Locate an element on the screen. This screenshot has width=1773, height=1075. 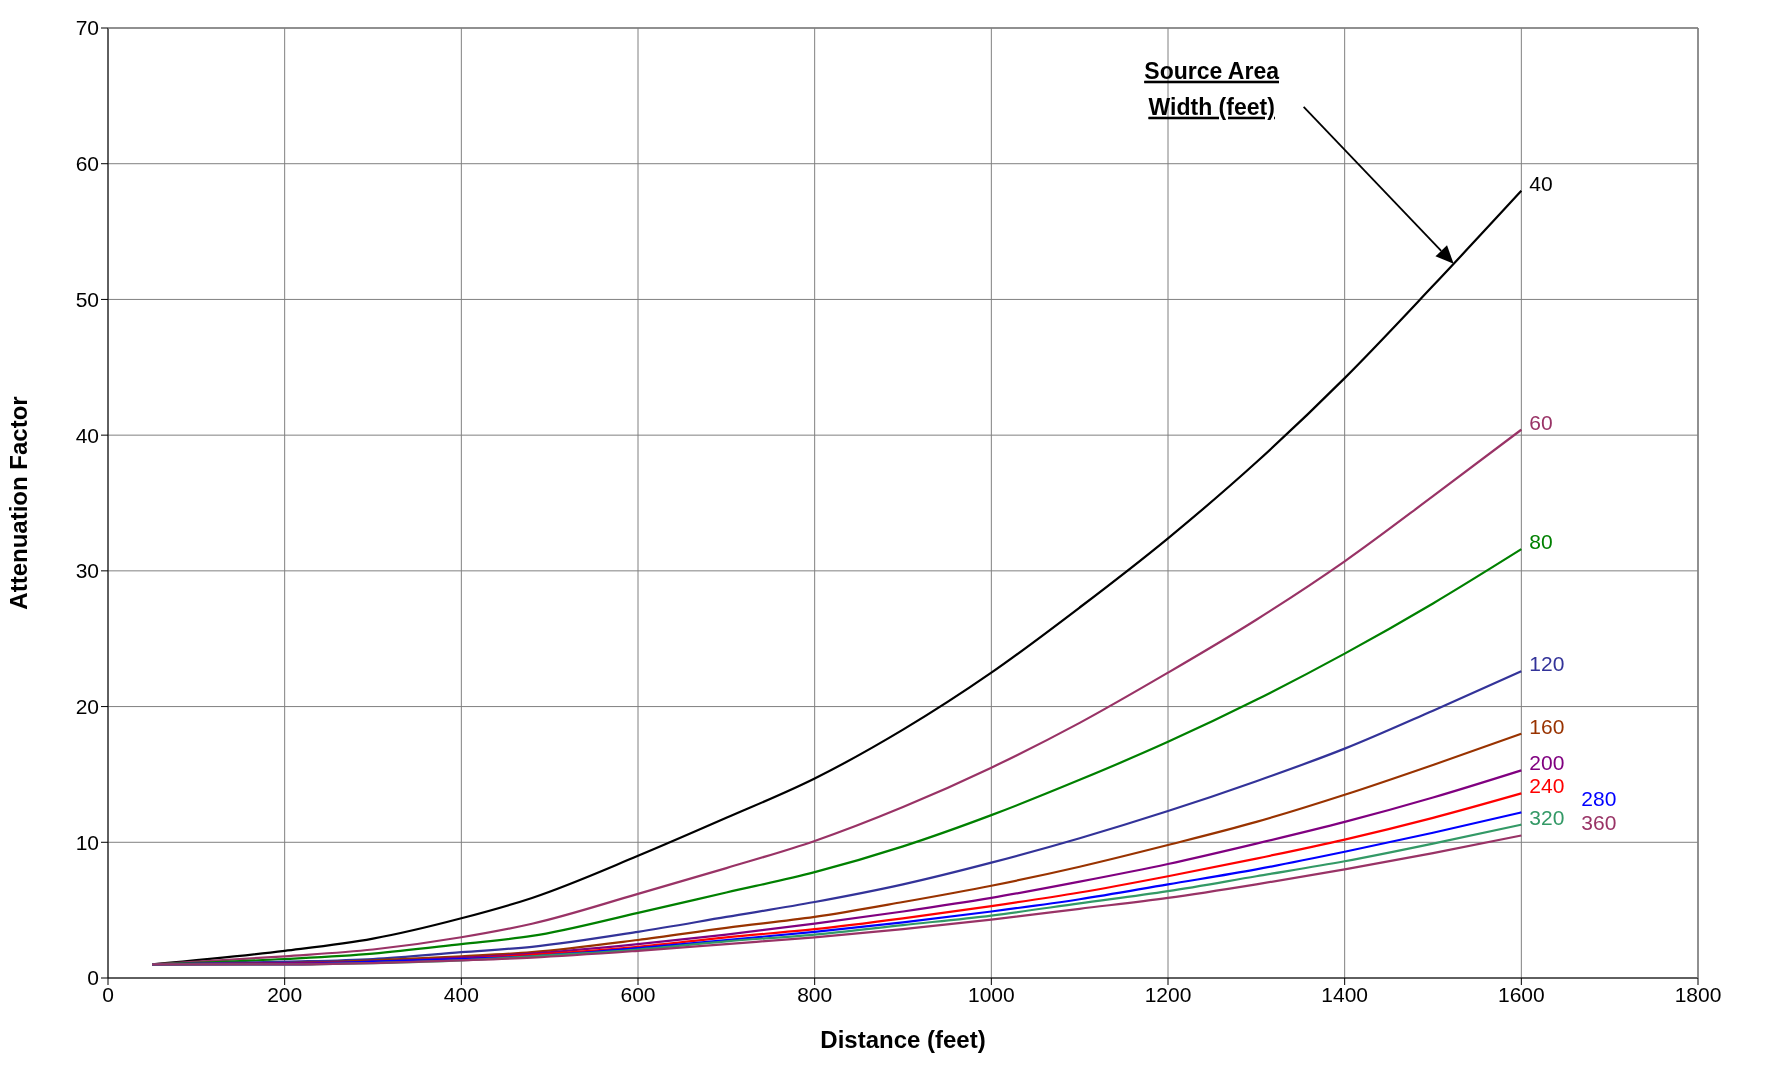
y-tick-label: 40 is located at coordinates (87, 435).